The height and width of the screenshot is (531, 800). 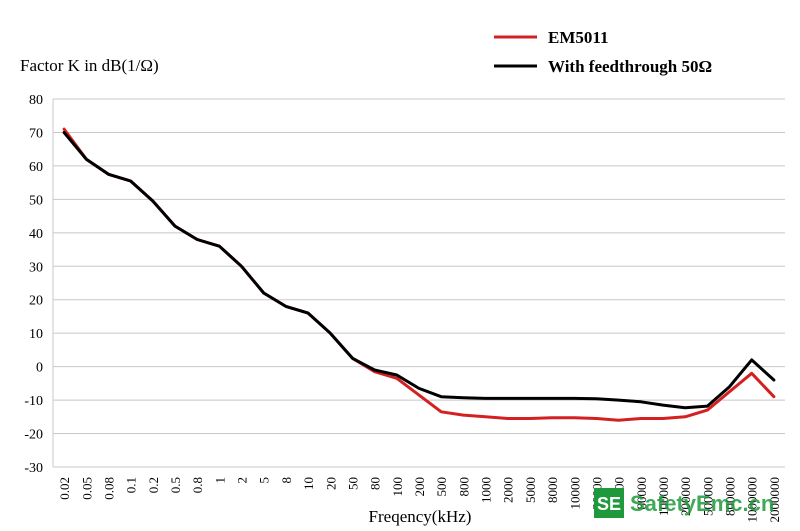 What do you see at coordinates (578, 37) in the screenshot?
I see `legend-label-0: EM5011` at bounding box center [578, 37].